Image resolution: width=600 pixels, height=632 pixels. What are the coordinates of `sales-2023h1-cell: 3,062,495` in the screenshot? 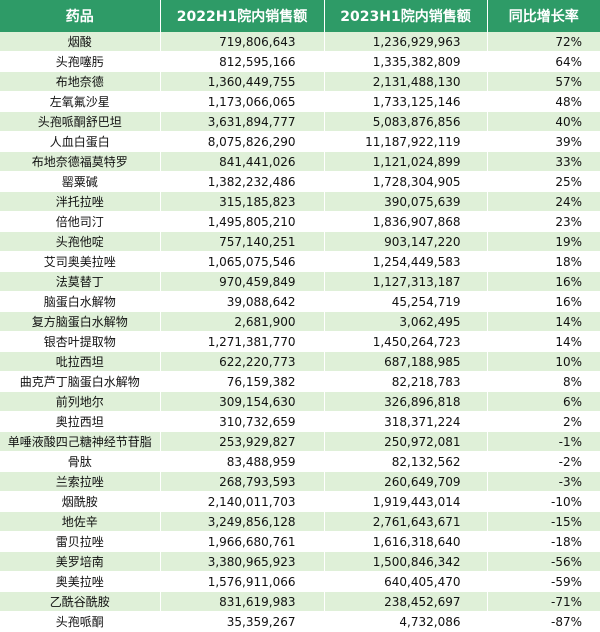 It's located at (406, 321).